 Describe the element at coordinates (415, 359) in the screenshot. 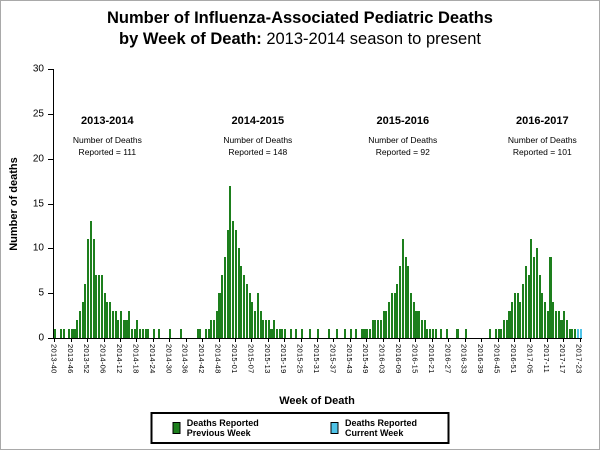

I see `x-tick-label: 2016-15` at that location.